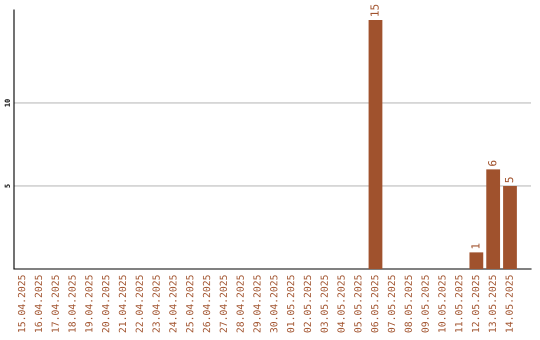 The image size is (540, 340). I want to click on x-tick-label: 10.05.2025, so click(442, 303).